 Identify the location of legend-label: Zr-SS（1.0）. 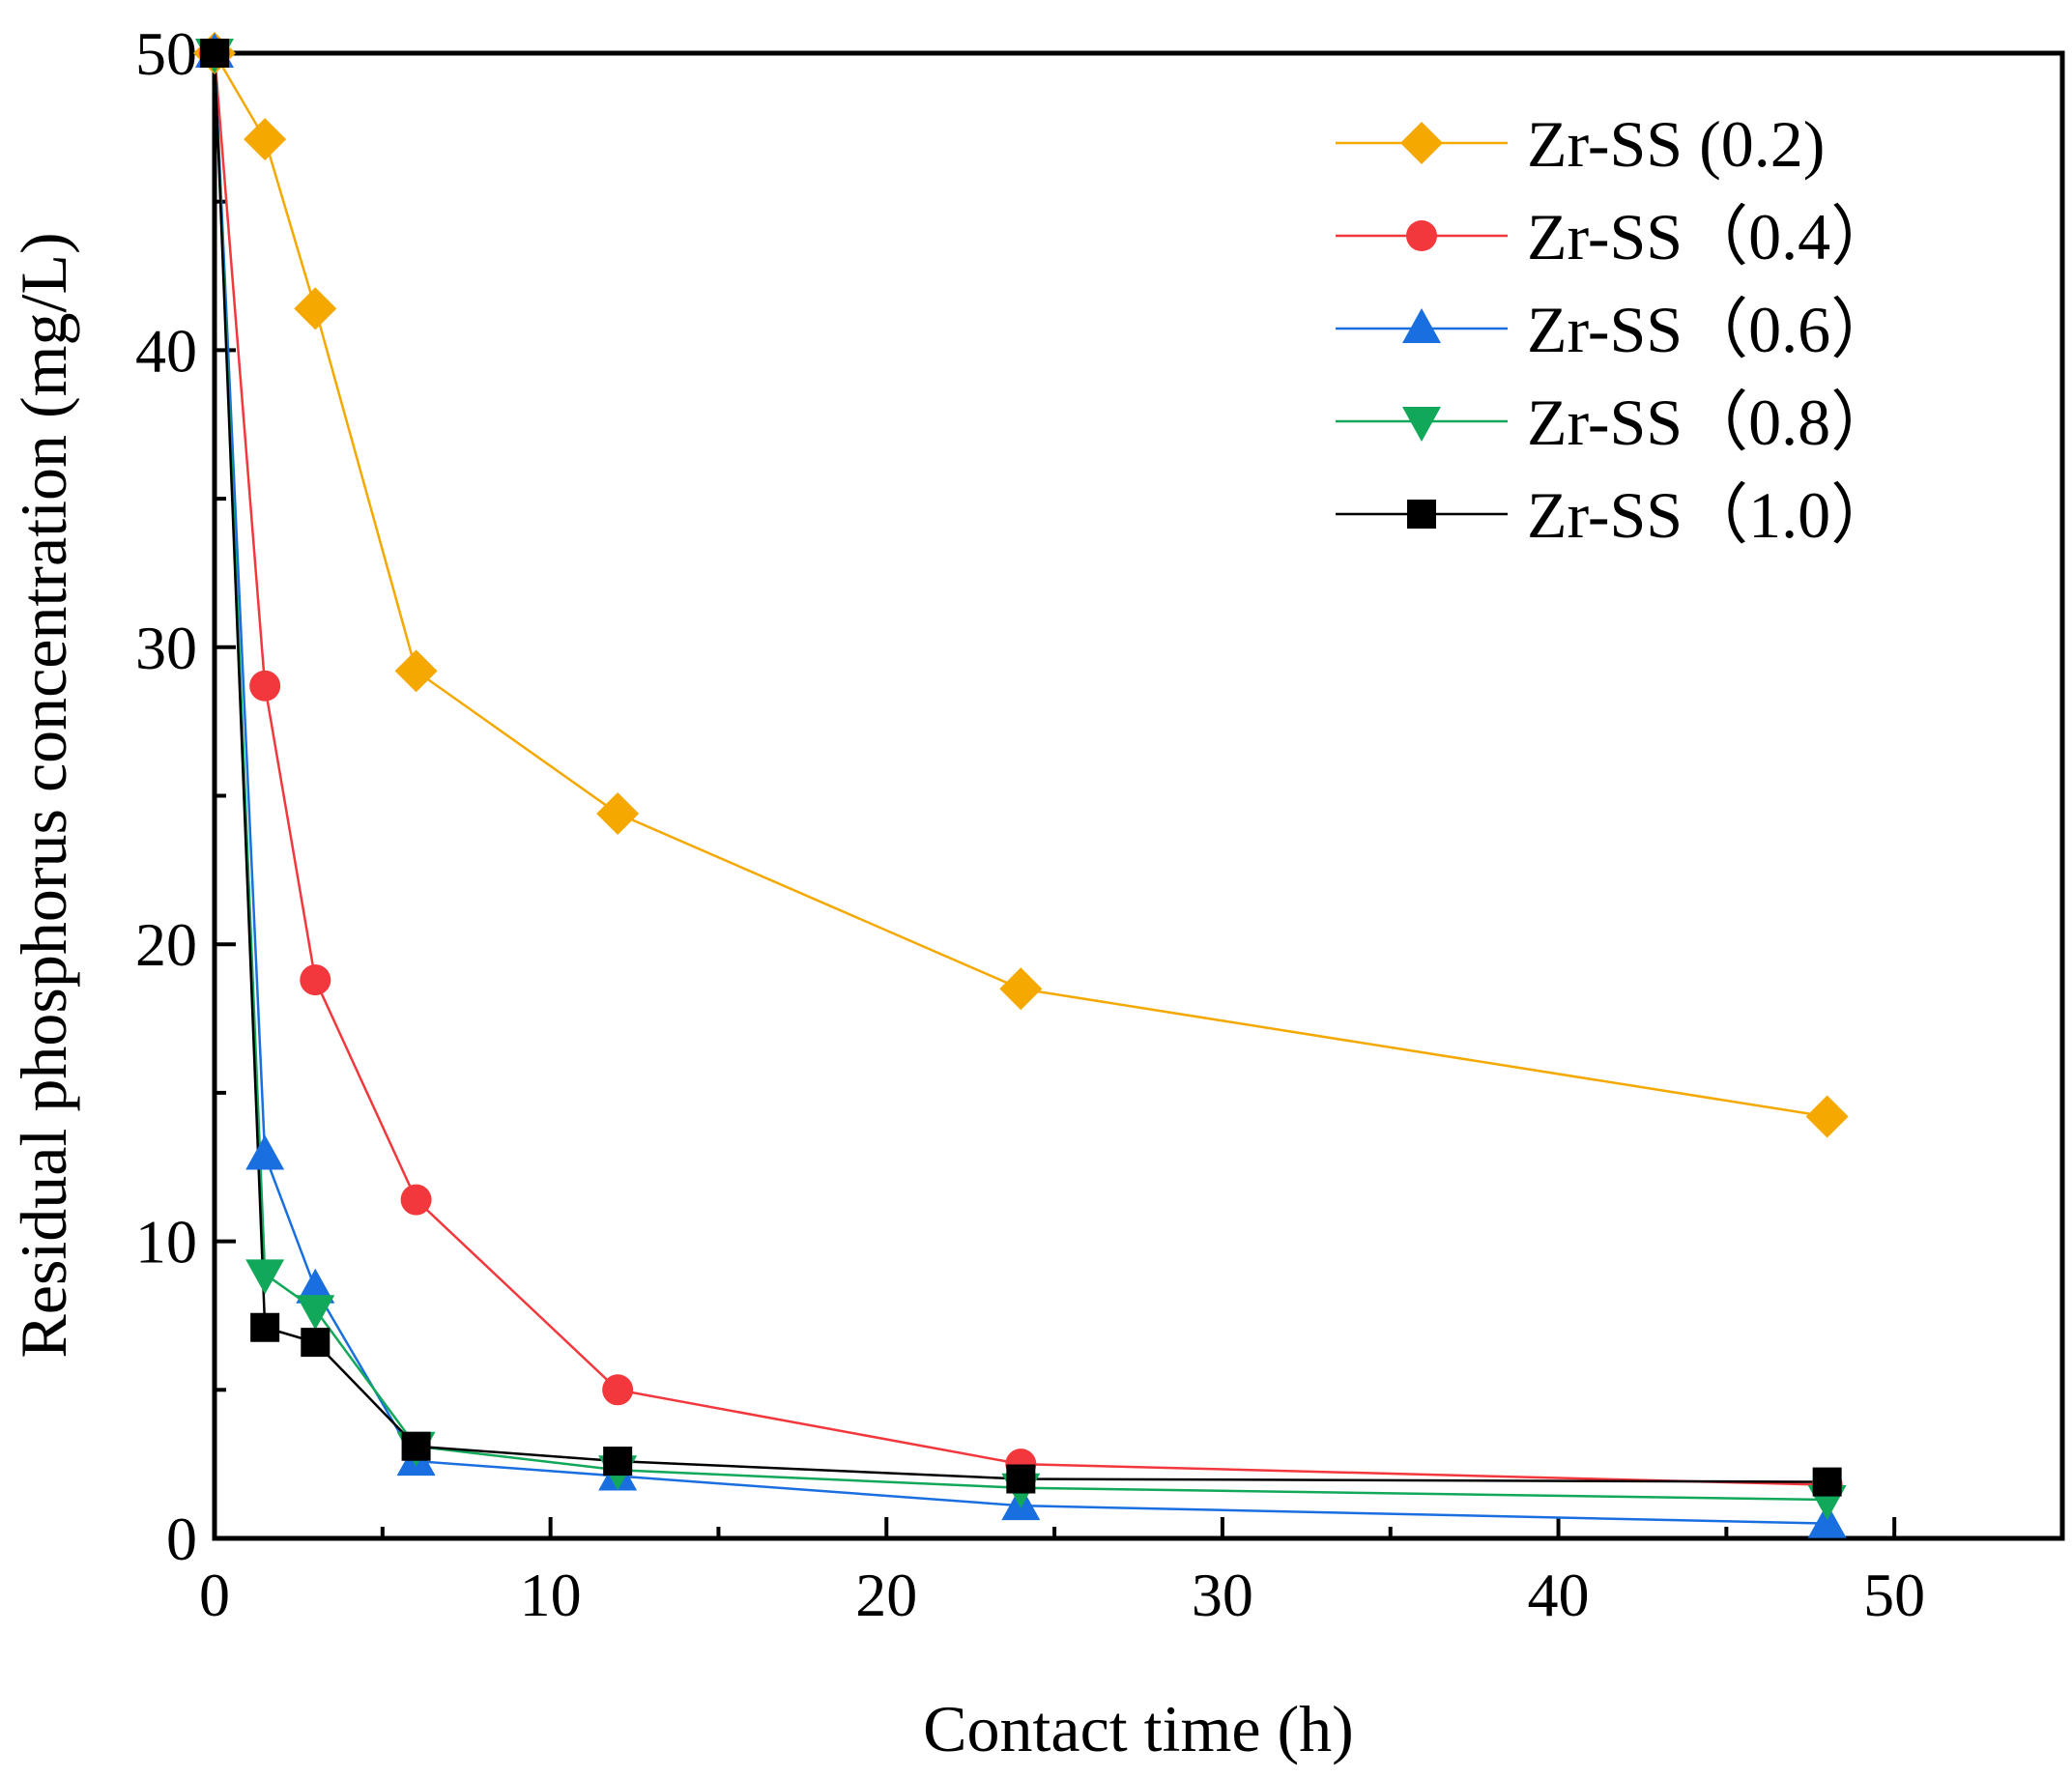
(1711, 515).